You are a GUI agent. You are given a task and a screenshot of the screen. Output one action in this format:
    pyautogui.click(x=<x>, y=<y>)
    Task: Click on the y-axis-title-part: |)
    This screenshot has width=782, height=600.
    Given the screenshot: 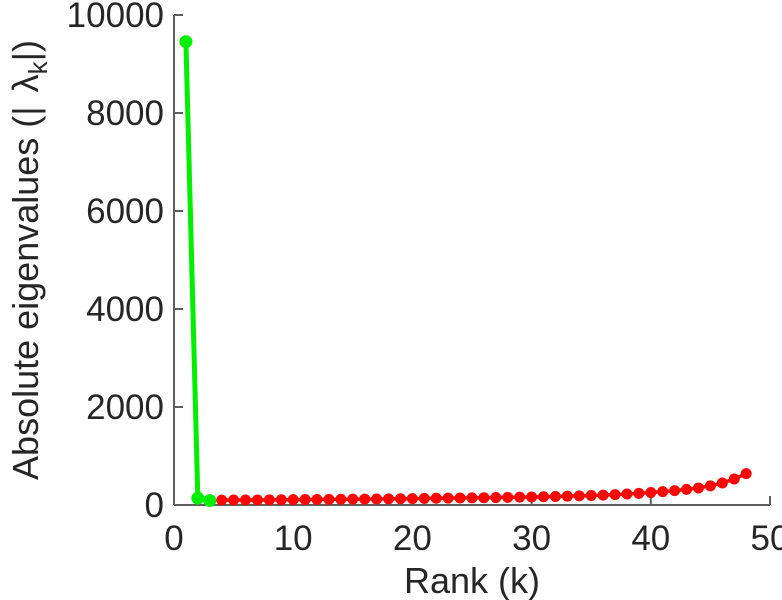 What is the action you would take?
    pyautogui.click(x=25, y=50)
    